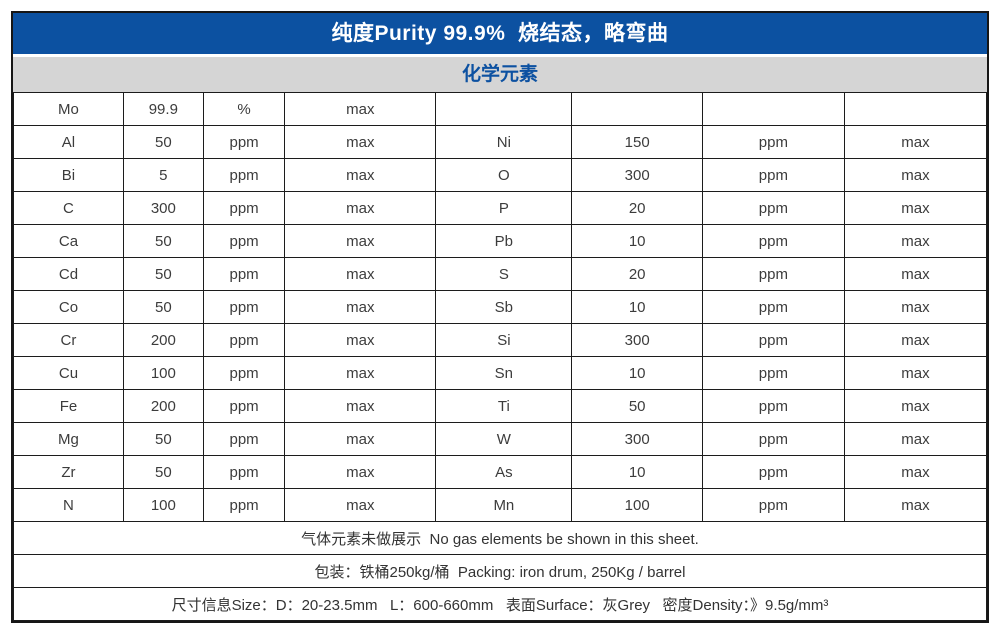 The image size is (999, 635). Describe the element at coordinates (500, 472) in the screenshot. I see `table-row: Zr 50 ppm max As 10 ppm max` at that location.